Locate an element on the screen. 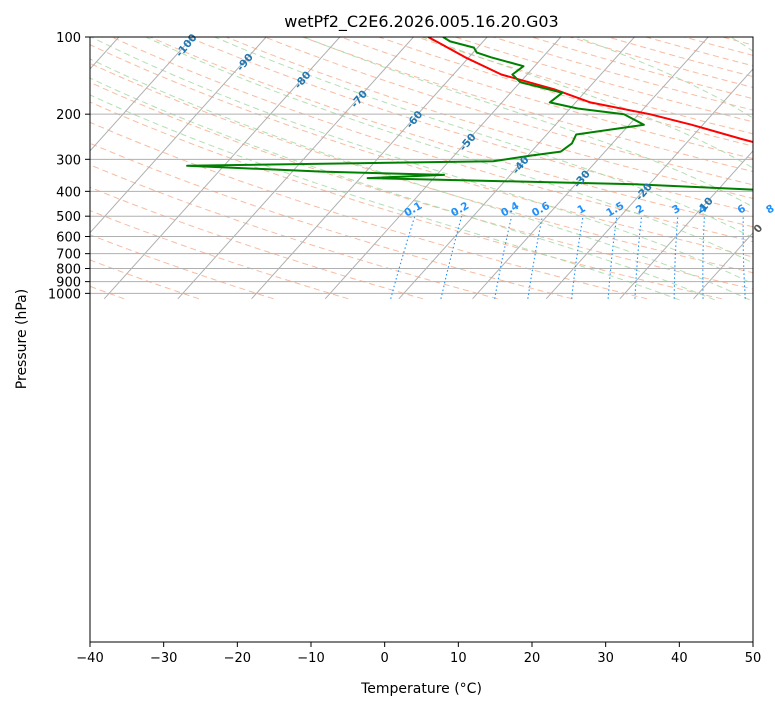 Image resolution: width=775 pixels, height=708 pixels. y-tick-label: 600 is located at coordinates (68, 237).